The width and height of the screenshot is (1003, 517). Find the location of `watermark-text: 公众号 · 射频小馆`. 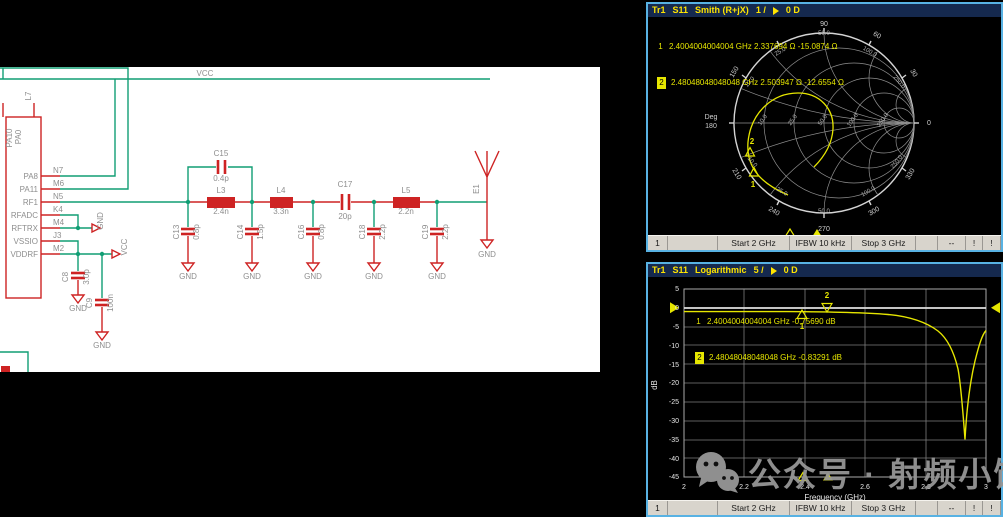

watermark-text: 公众号 · 射频小馆 is located at coordinates (875, 474).